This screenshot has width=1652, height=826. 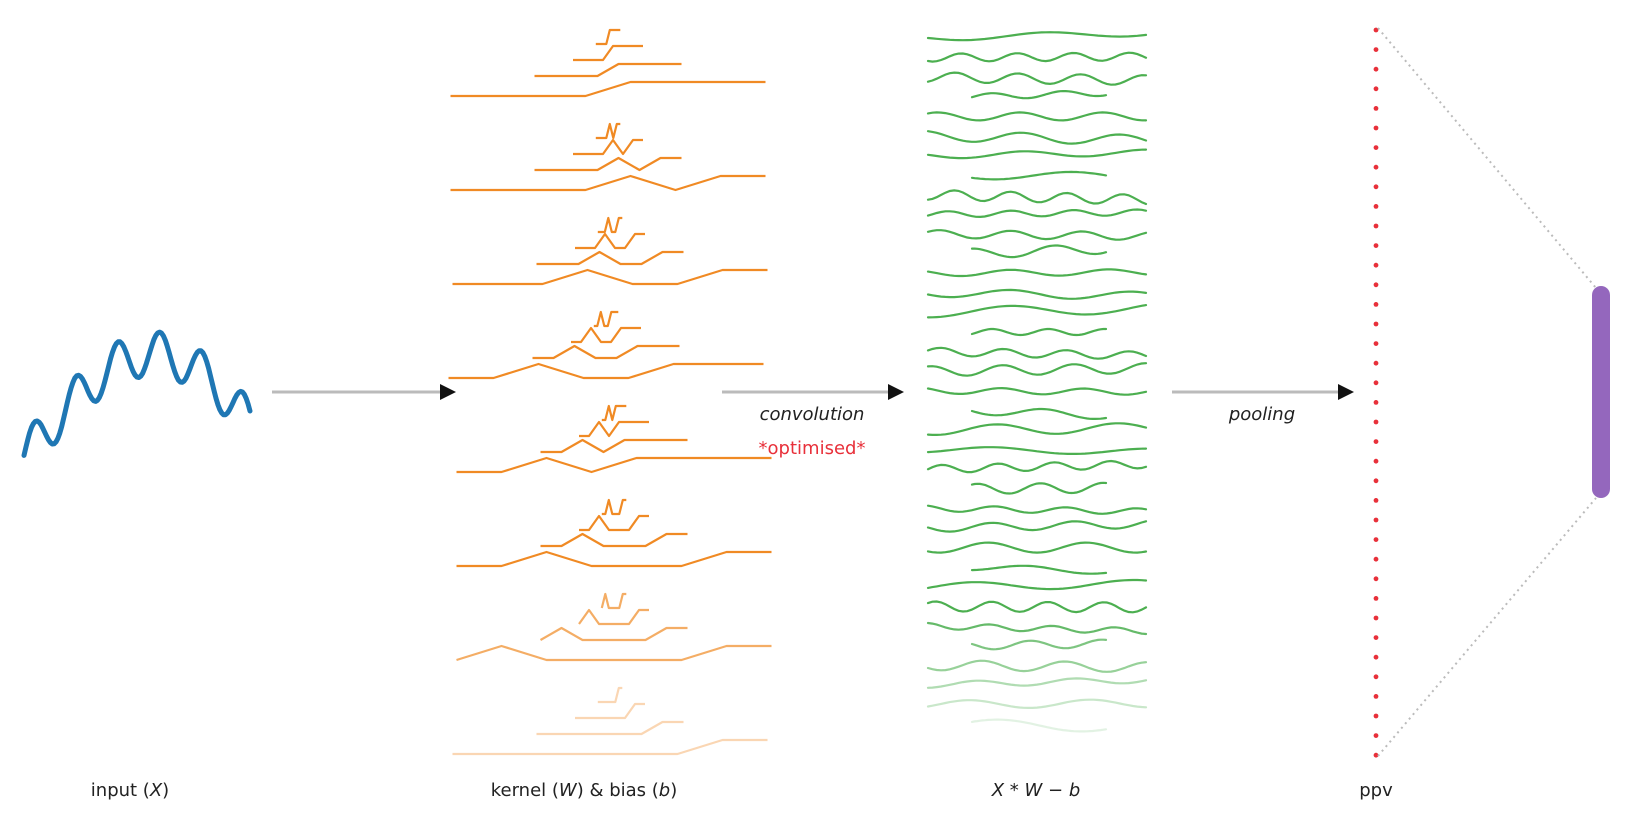 What do you see at coordinates (364, 392) in the screenshot?
I see `arrow-input-to-kernel` at bounding box center [364, 392].